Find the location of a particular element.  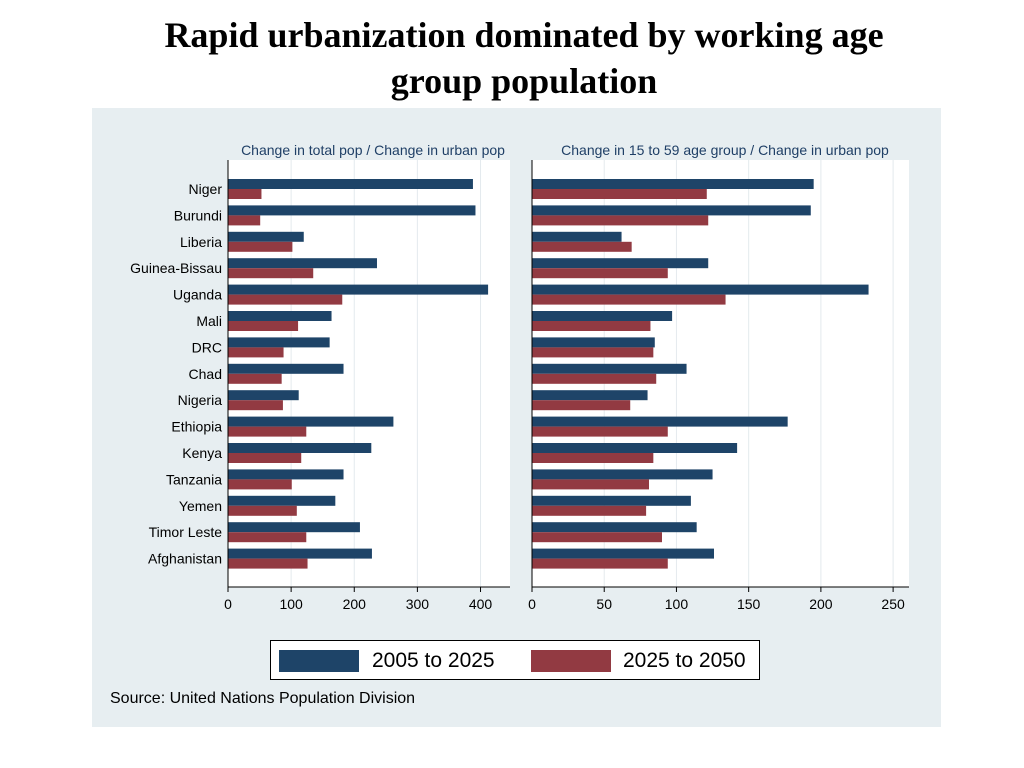

category-label: Nigeria is located at coordinates (200, 400).